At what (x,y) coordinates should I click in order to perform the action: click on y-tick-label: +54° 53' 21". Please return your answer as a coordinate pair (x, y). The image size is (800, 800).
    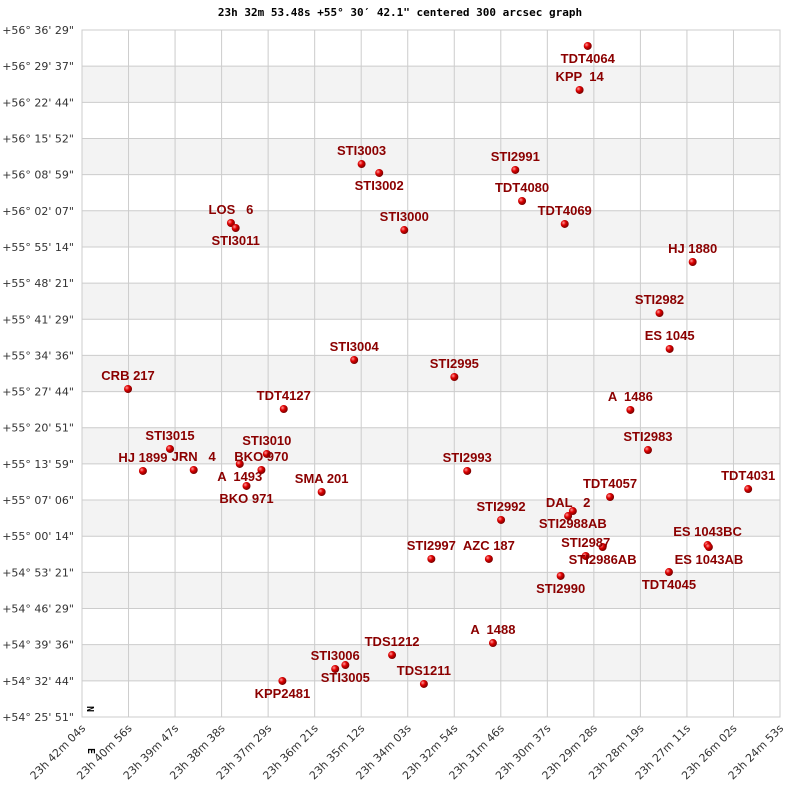
    Looking at the image, I should click on (38, 572).